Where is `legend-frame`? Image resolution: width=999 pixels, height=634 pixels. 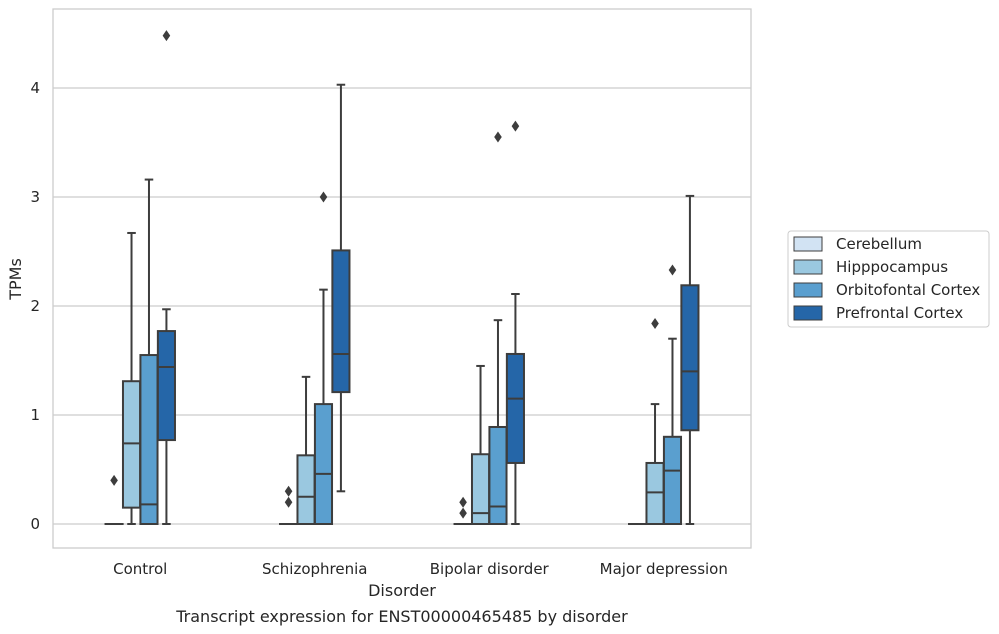
legend-frame is located at coordinates (888, 279).